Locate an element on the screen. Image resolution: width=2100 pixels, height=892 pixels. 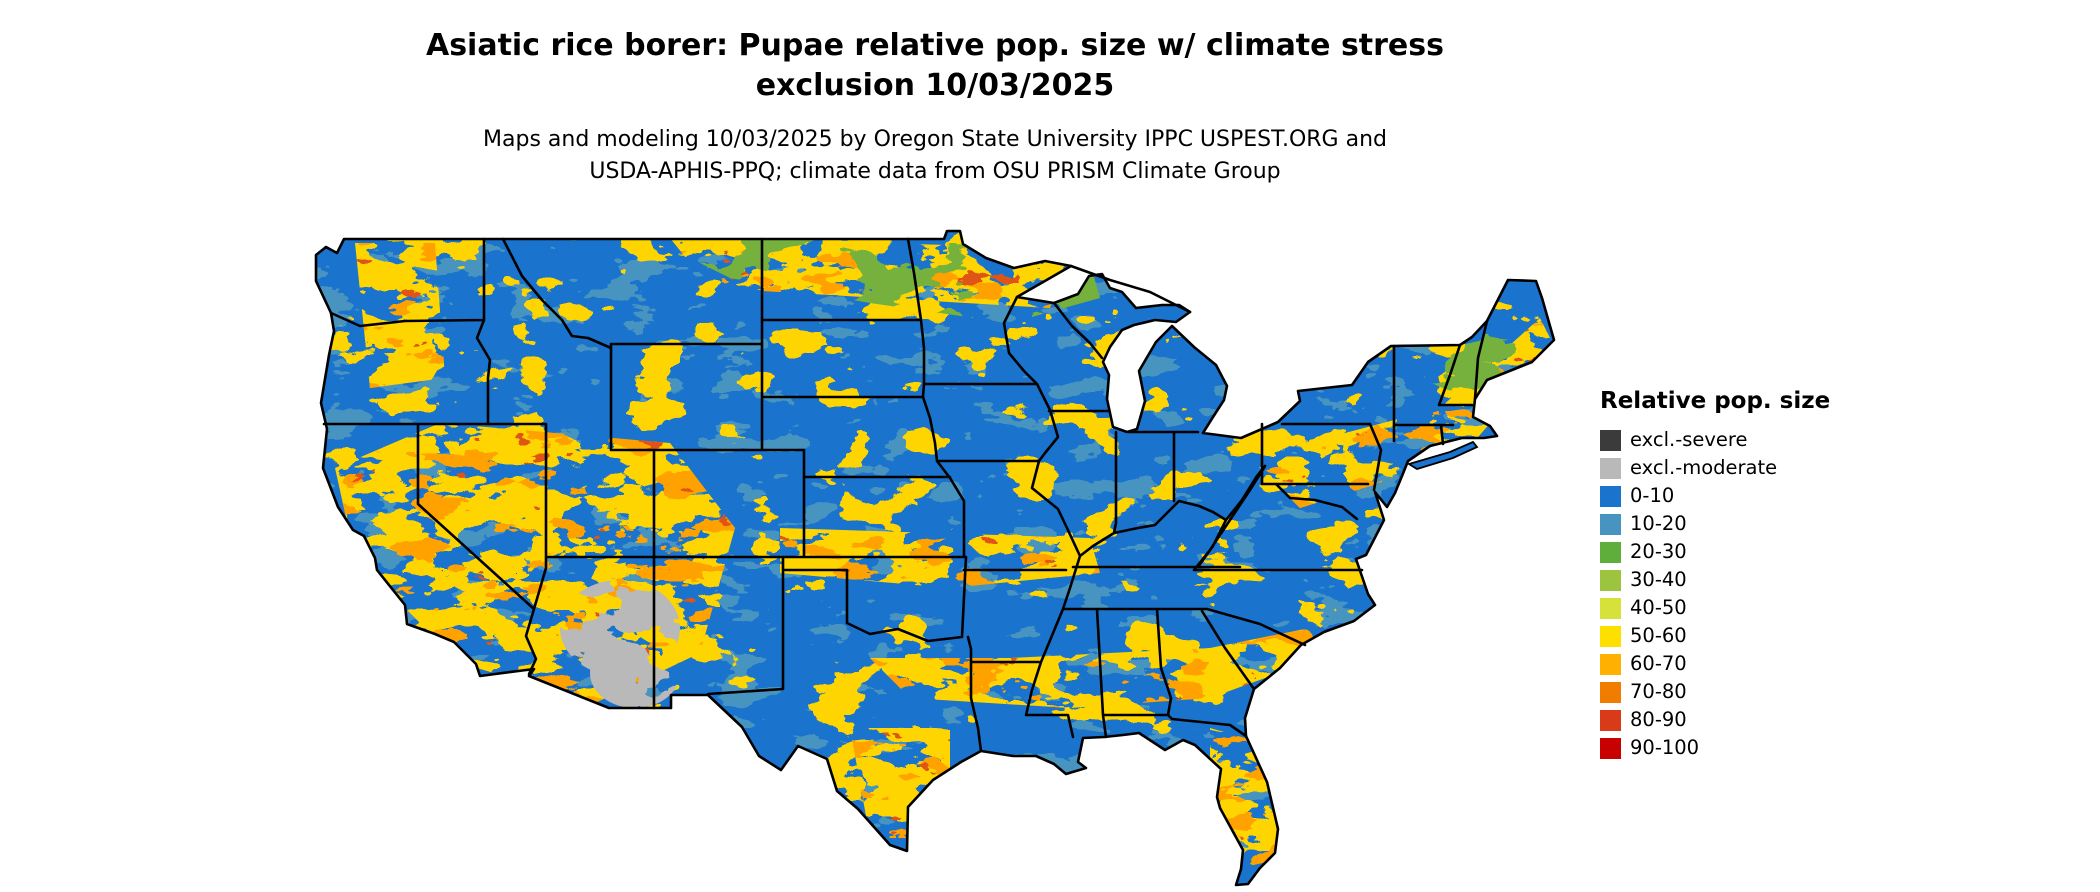
legend-item: 60-70 is located at coordinates (1715, 664).